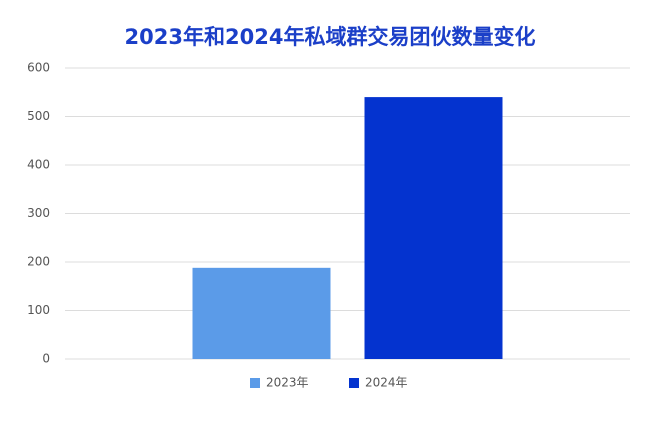 The image size is (660, 425). What do you see at coordinates (386, 383) in the screenshot?
I see `legend-label: 2024年` at bounding box center [386, 383].